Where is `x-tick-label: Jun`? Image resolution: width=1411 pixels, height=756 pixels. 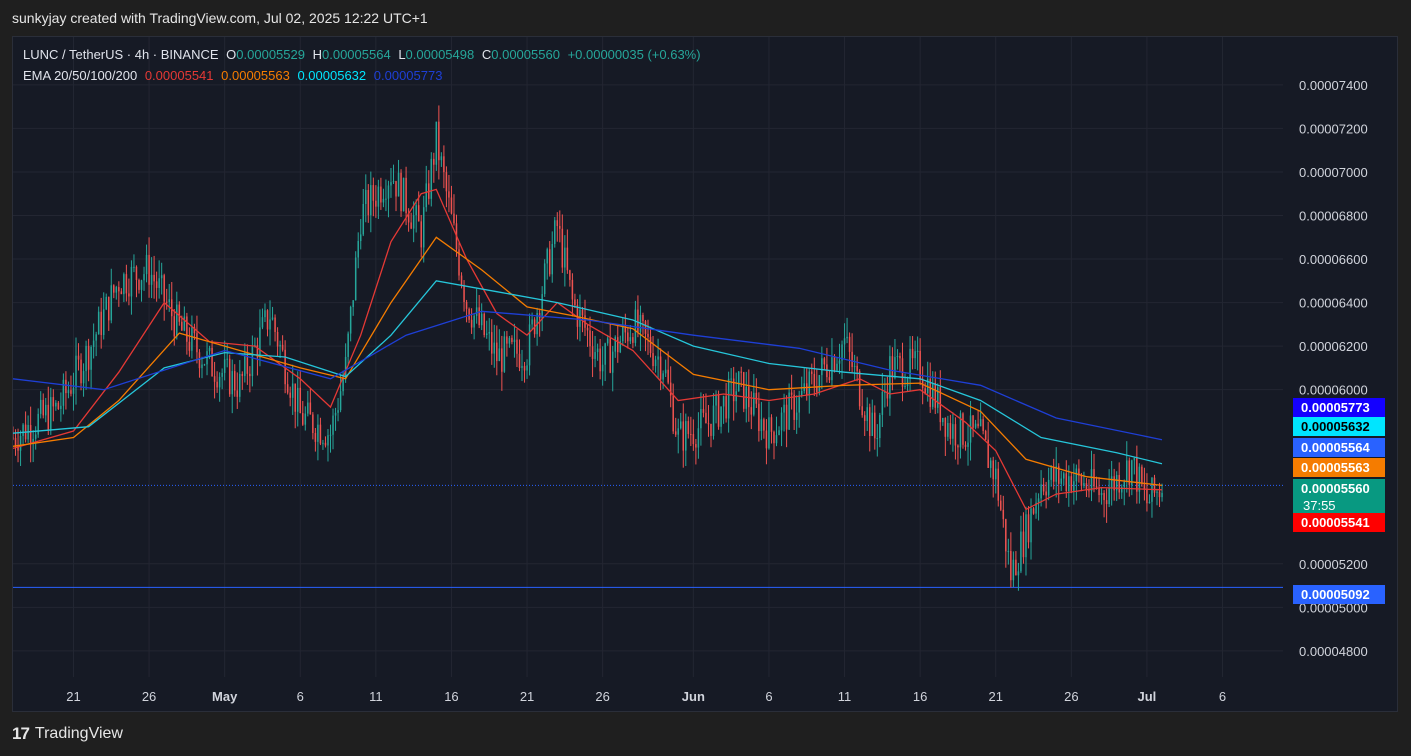
x-tick-label: Jun is located at coordinates (693, 696).